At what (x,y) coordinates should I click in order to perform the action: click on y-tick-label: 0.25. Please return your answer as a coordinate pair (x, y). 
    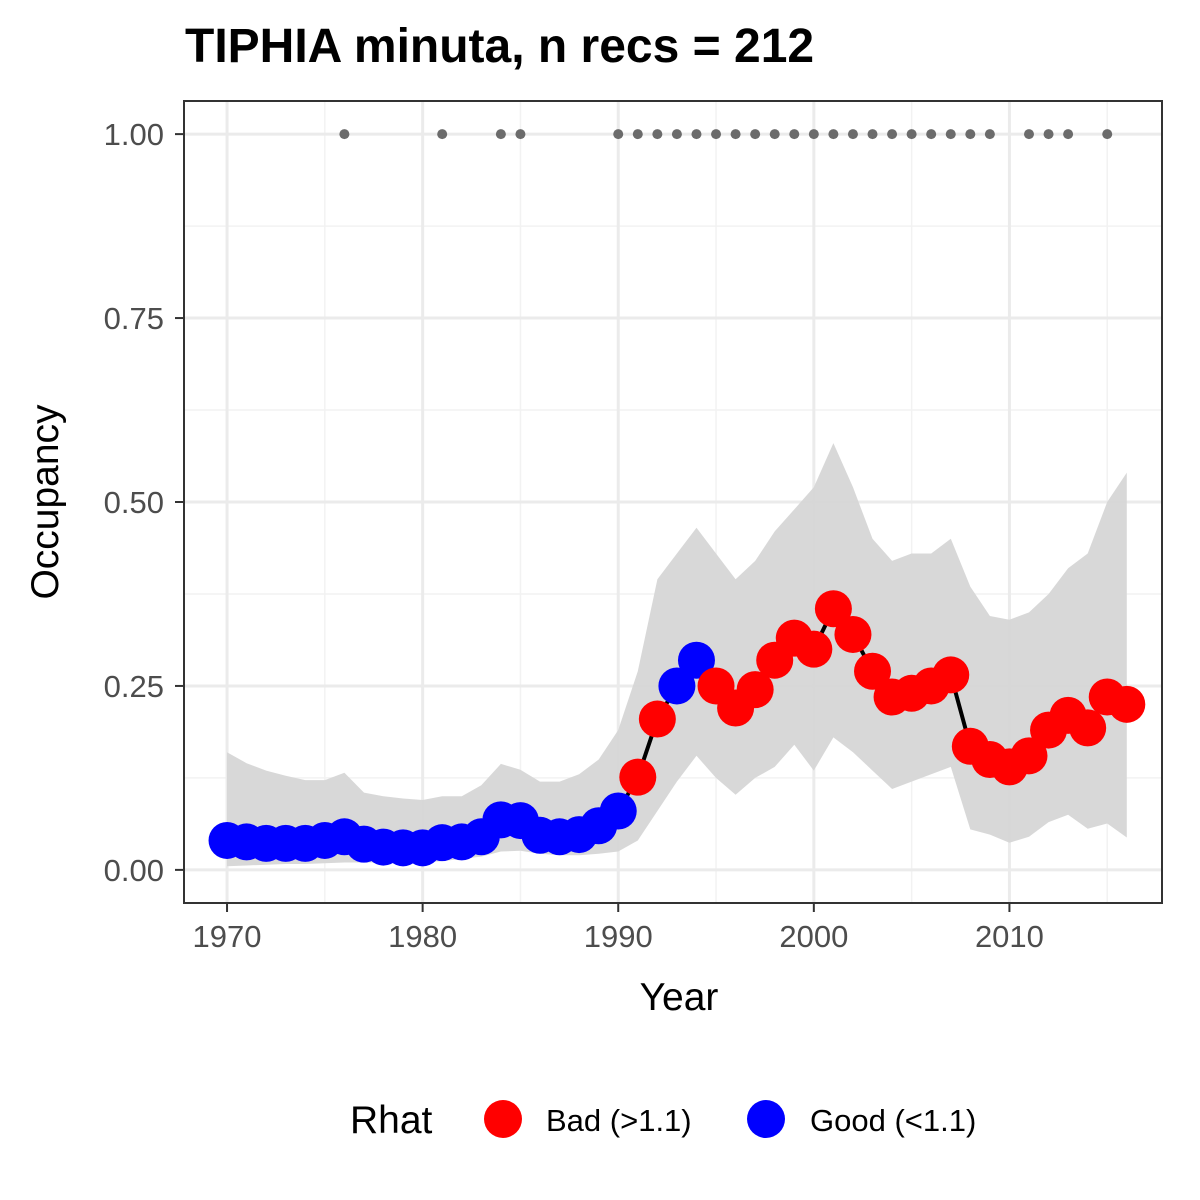
    Looking at the image, I should click on (134, 686).